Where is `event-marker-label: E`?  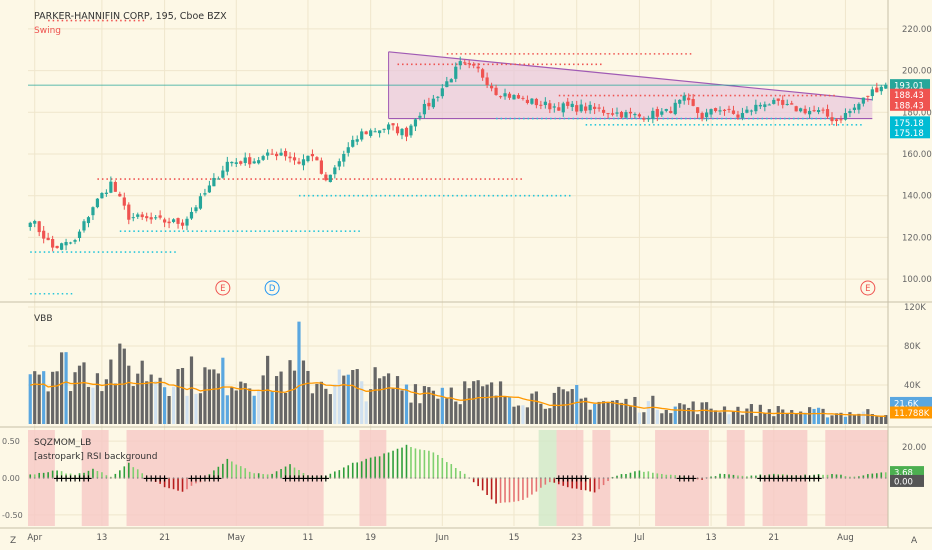 event-marker-label: E is located at coordinates (222, 289).